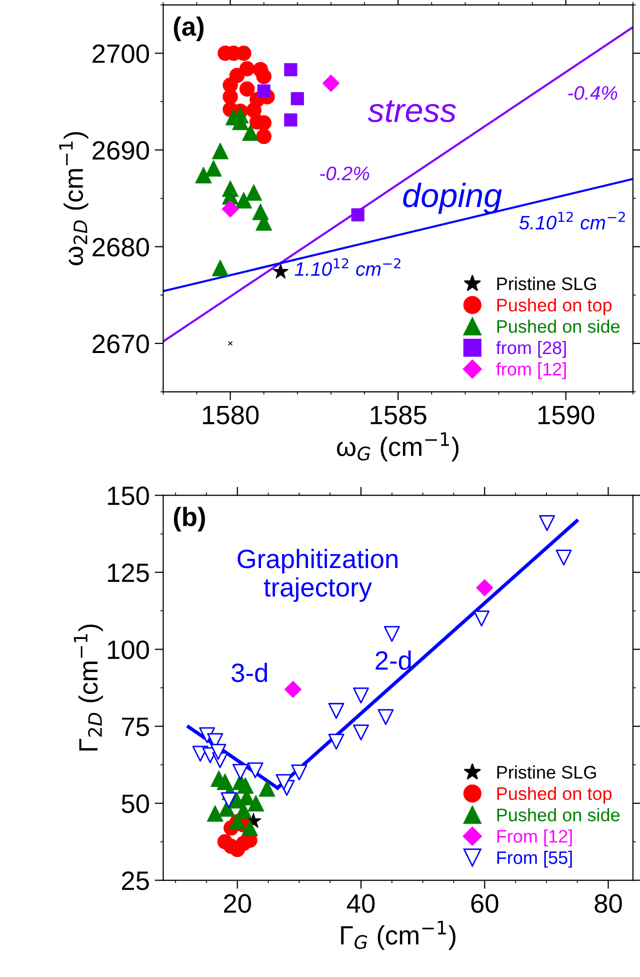 Image resolution: width=640 pixels, height=977 pixels. Describe the element at coordinates (593, 93) in the screenshot. I see `annotation: -0.4%` at that location.